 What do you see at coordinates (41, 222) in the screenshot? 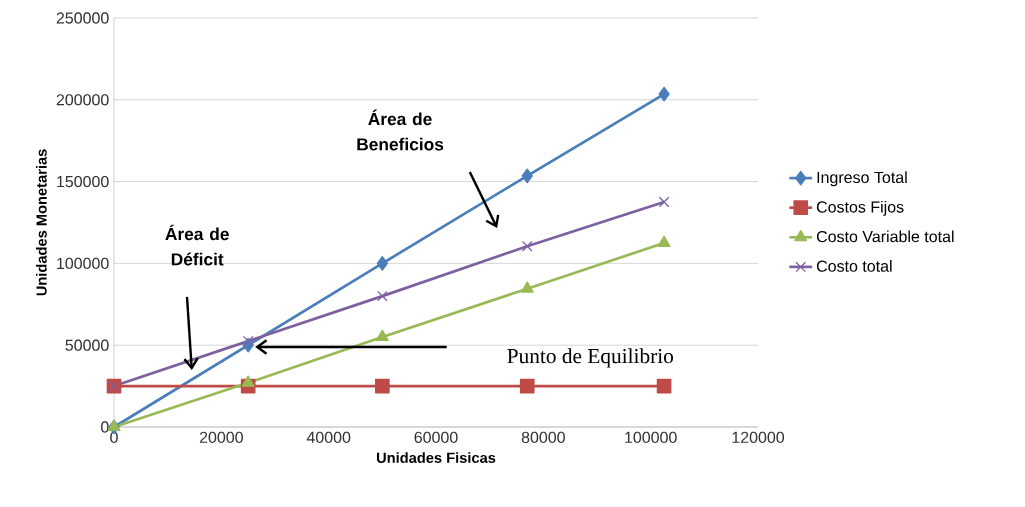
I see `y-axis-title: Unidades Monetarias` at bounding box center [41, 222].